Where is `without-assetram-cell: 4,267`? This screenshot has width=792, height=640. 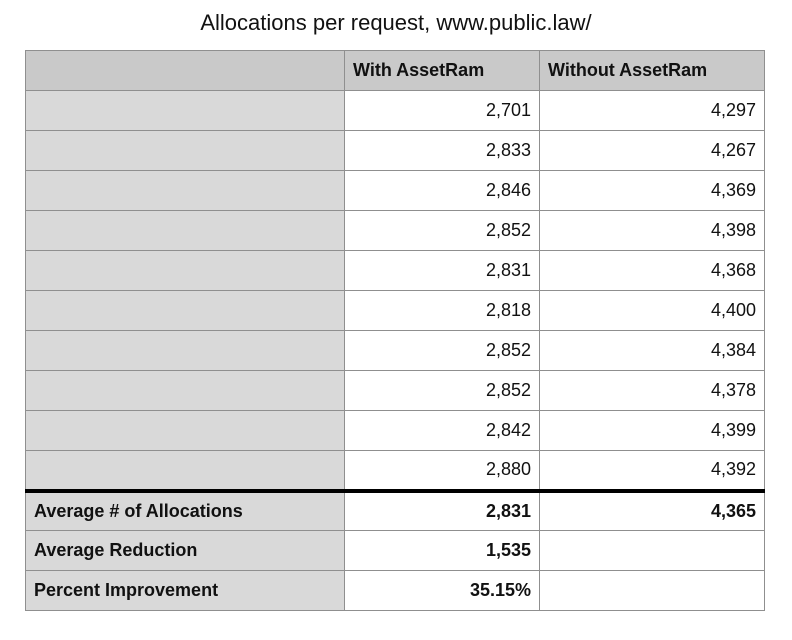 without-assetram-cell: 4,267 is located at coordinates (652, 150).